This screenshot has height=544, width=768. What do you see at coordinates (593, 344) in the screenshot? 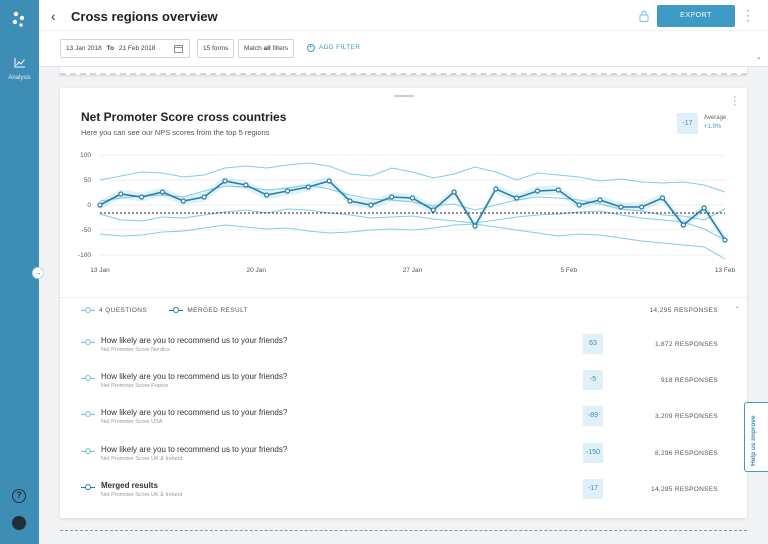
I see `score-badge: 63` at bounding box center [593, 344].